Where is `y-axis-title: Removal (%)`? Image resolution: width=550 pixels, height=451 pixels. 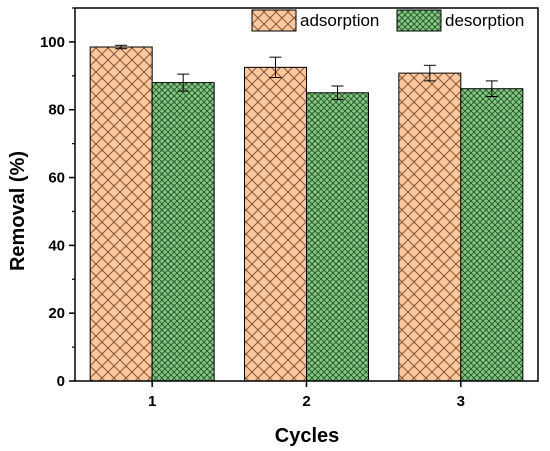
y-axis-title: Removal (%) is located at coordinates (18, 211).